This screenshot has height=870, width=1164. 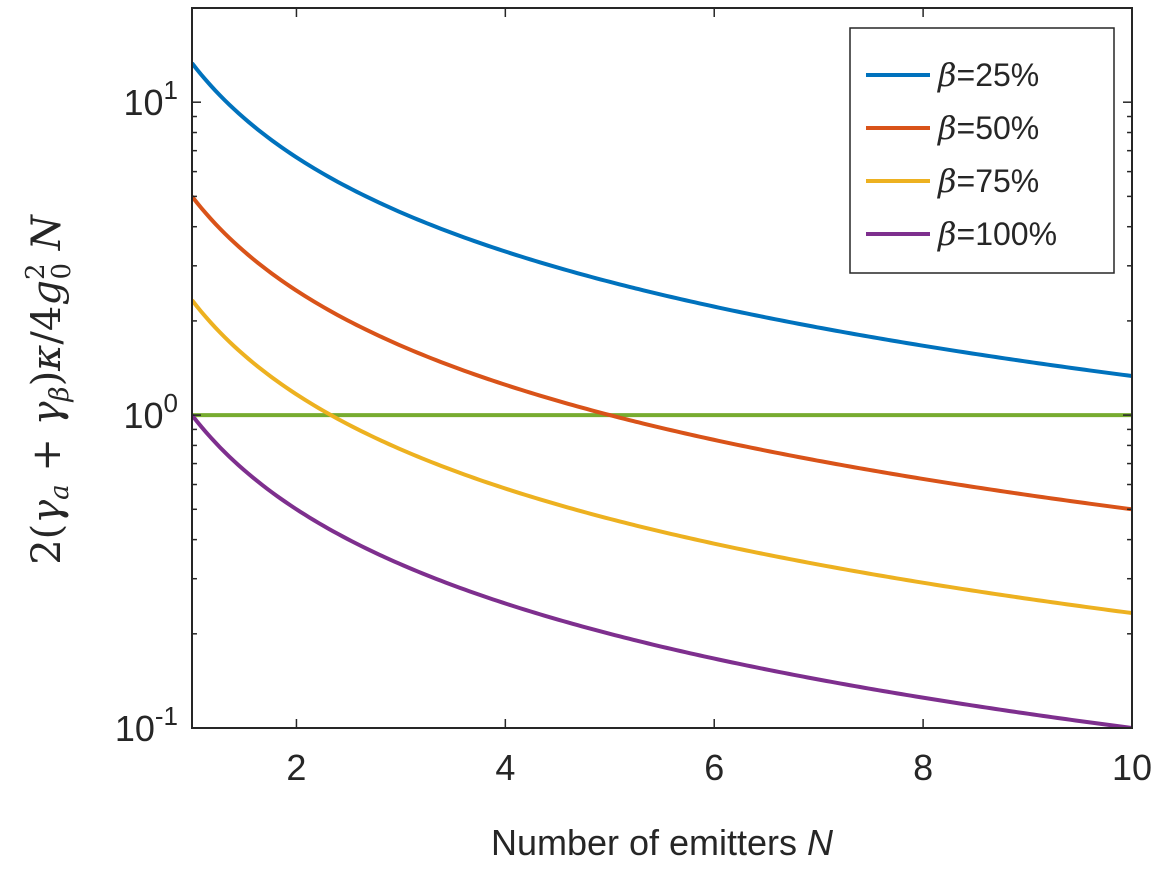 I want to click on svg-text: 2(γa + γβ)κ/4g20 N, so click(x=49, y=389).